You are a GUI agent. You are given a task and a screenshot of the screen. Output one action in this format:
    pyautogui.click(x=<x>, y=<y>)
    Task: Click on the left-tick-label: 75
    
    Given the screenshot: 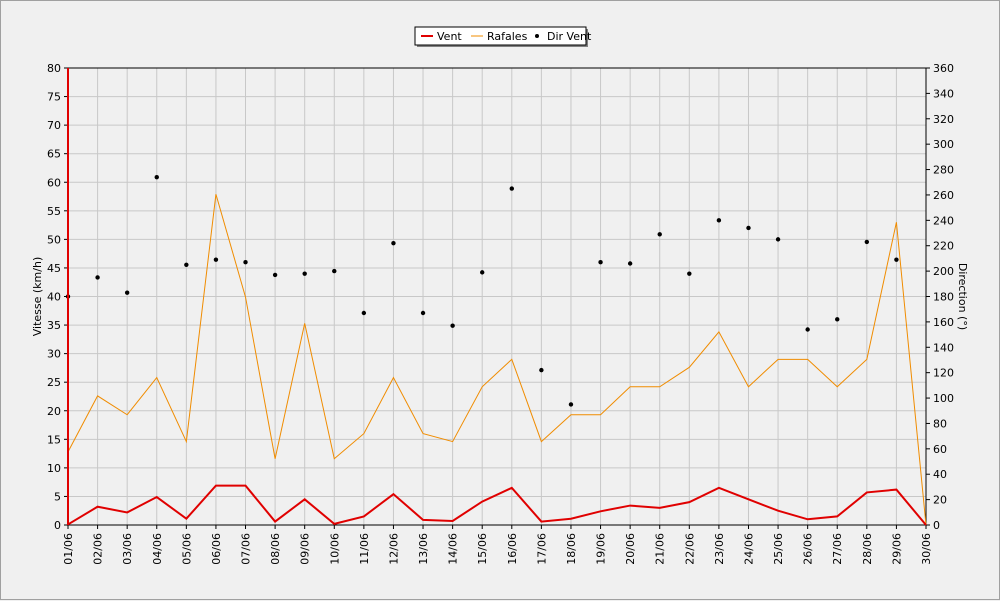 What is the action you would take?
    pyautogui.click(x=54, y=97)
    